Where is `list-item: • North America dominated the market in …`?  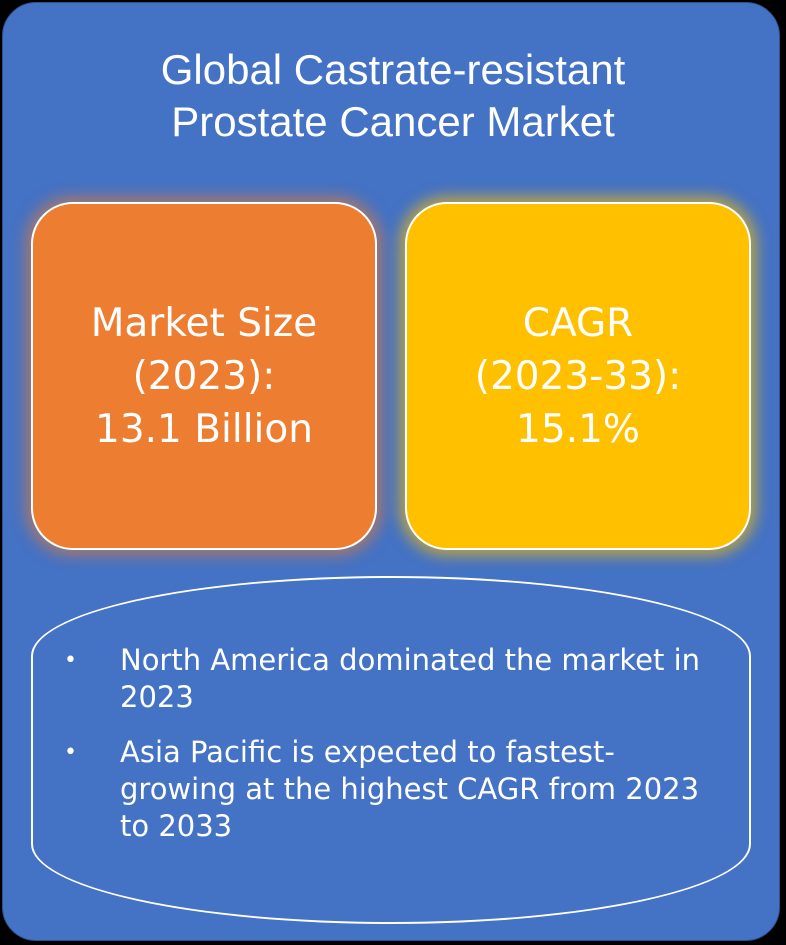
list-item: • North America dominated the market in … is located at coordinates (388, 679).